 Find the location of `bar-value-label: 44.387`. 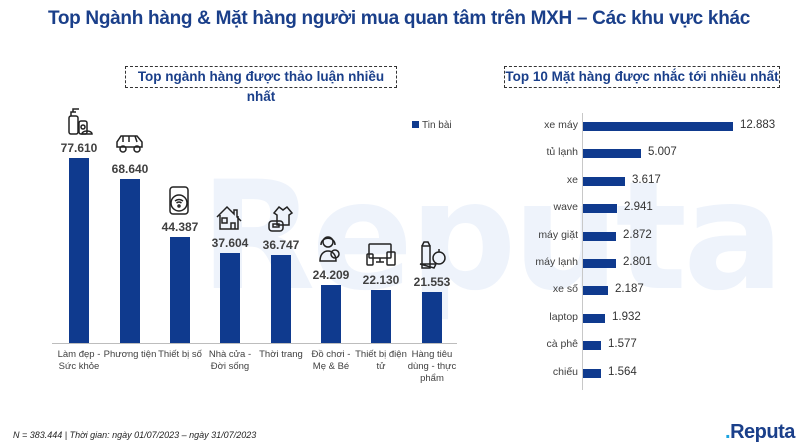

bar-value-label: 44.387 is located at coordinates (180, 227).